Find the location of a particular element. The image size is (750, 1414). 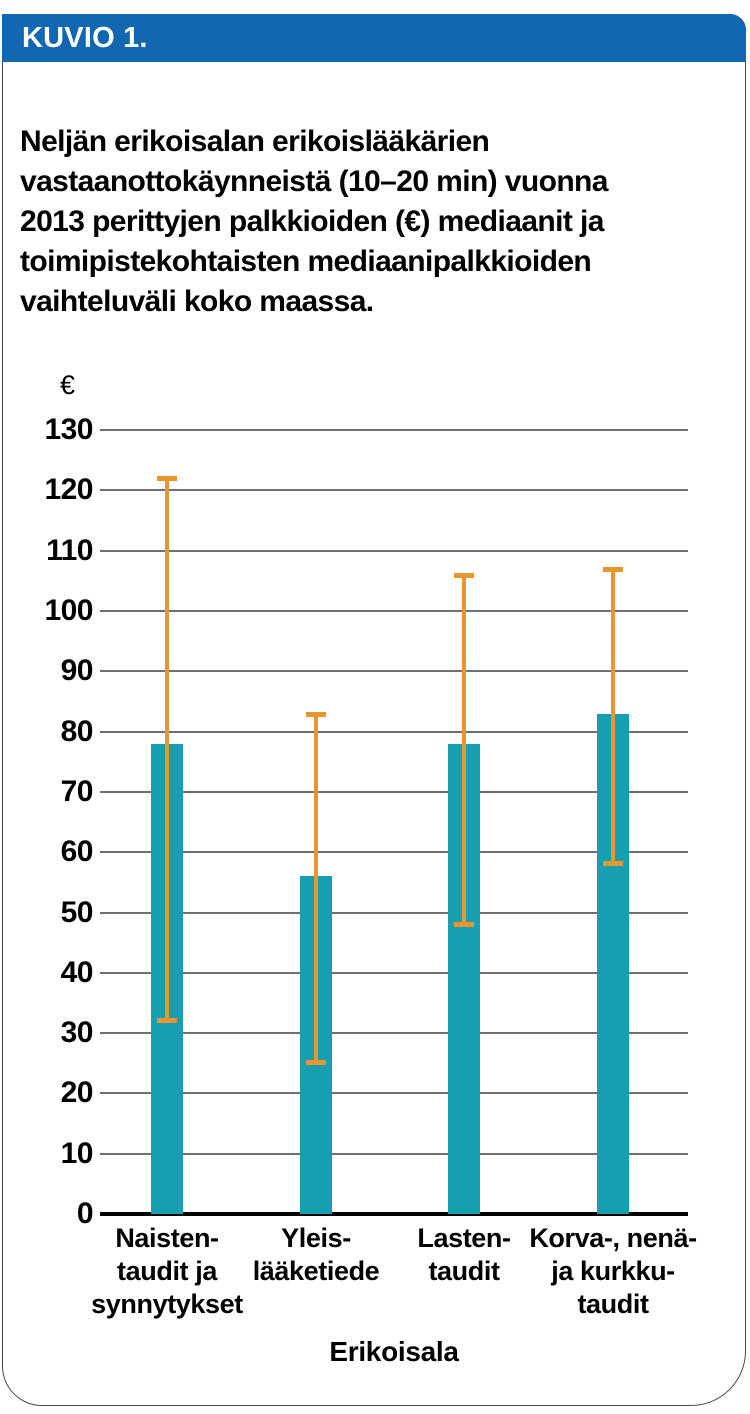

x-tick-label-line: Naisten- is located at coordinates (167, 1238).